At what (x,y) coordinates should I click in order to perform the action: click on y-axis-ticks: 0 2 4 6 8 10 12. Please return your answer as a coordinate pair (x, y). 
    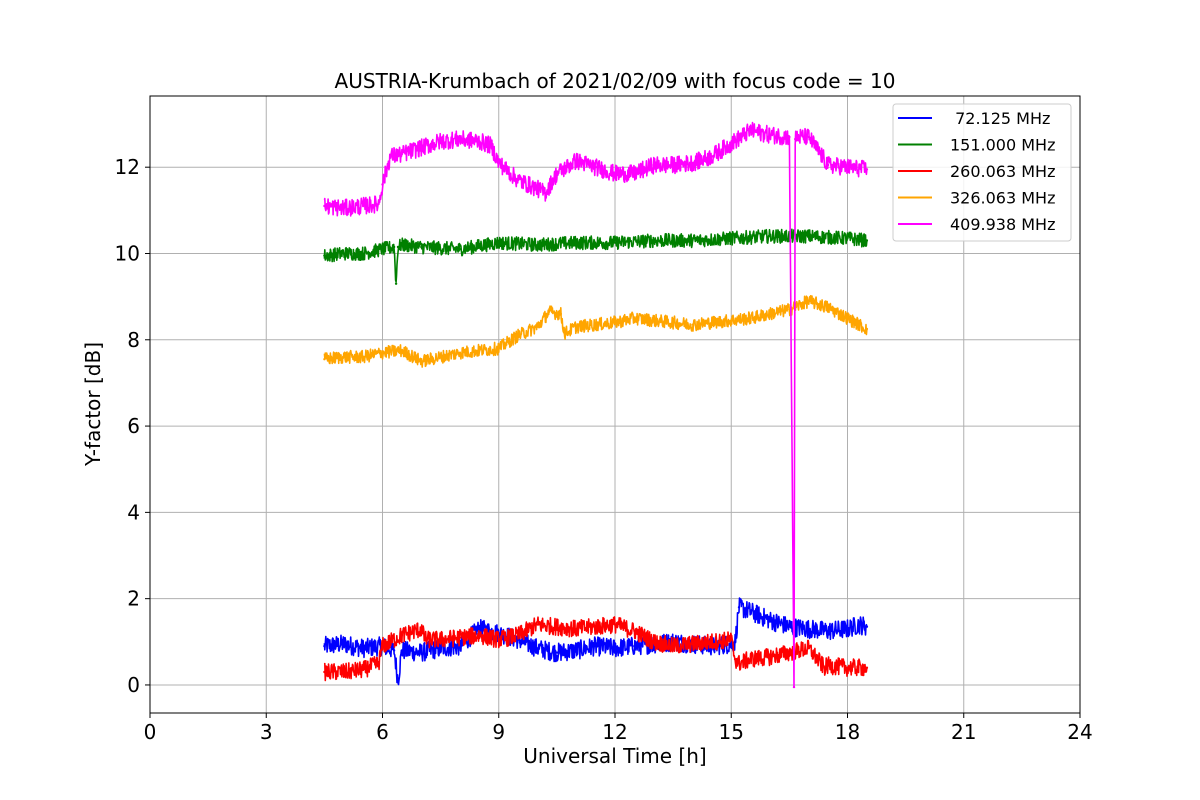
    Looking at the image, I should click on (132, 426).